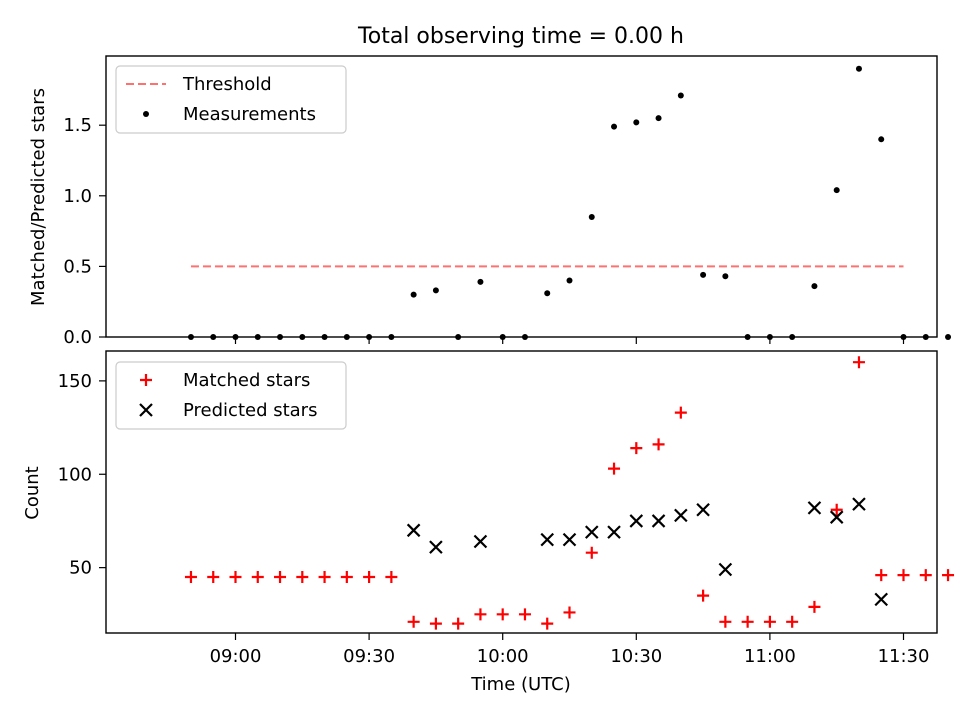 The width and height of the screenshot is (960, 720). I want to click on legend-predicted-swatch, so click(146, 410).